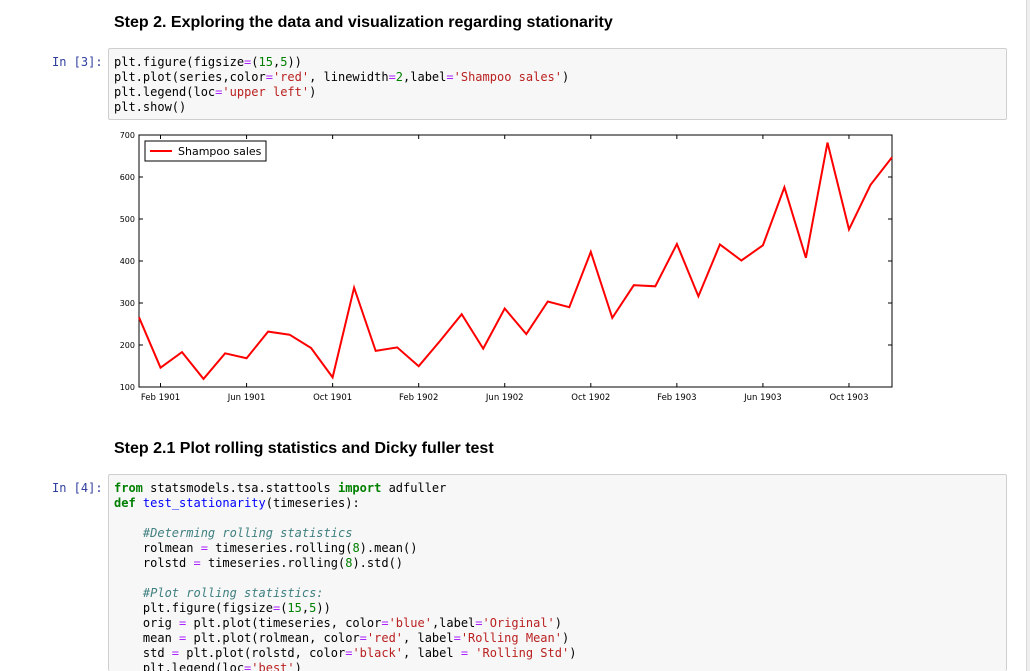  Describe the element at coordinates (77, 62) in the screenshot. I see `input-prompt-3: In [3]:` at that location.